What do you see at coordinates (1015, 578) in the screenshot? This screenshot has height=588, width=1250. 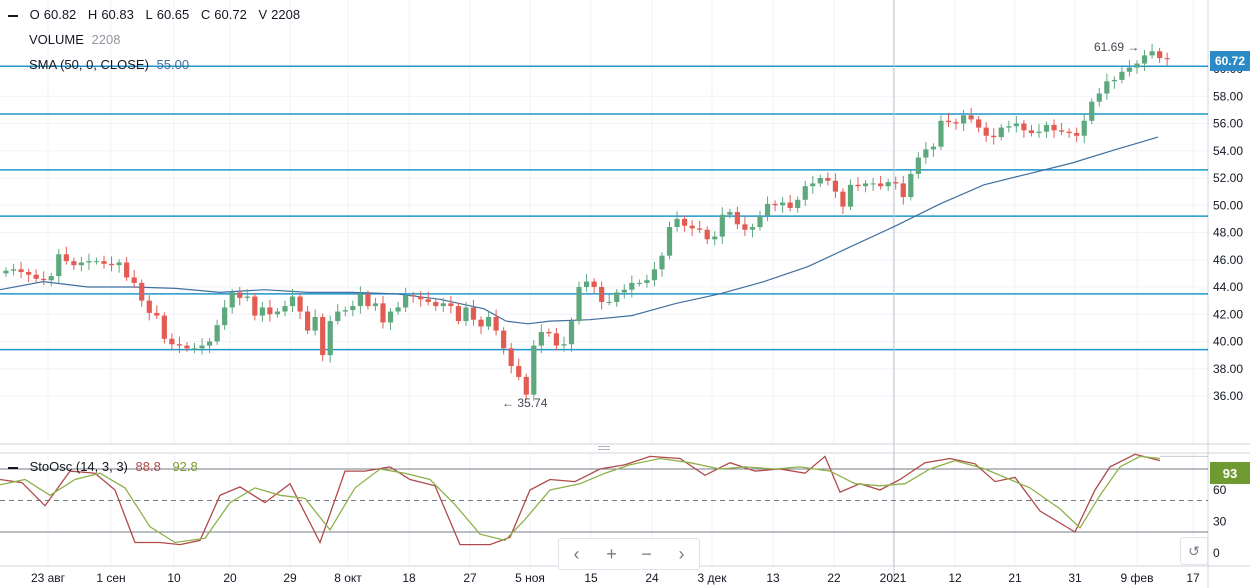 I see `time-axis-tick-label: 21` at bounding box center [1015, 578].